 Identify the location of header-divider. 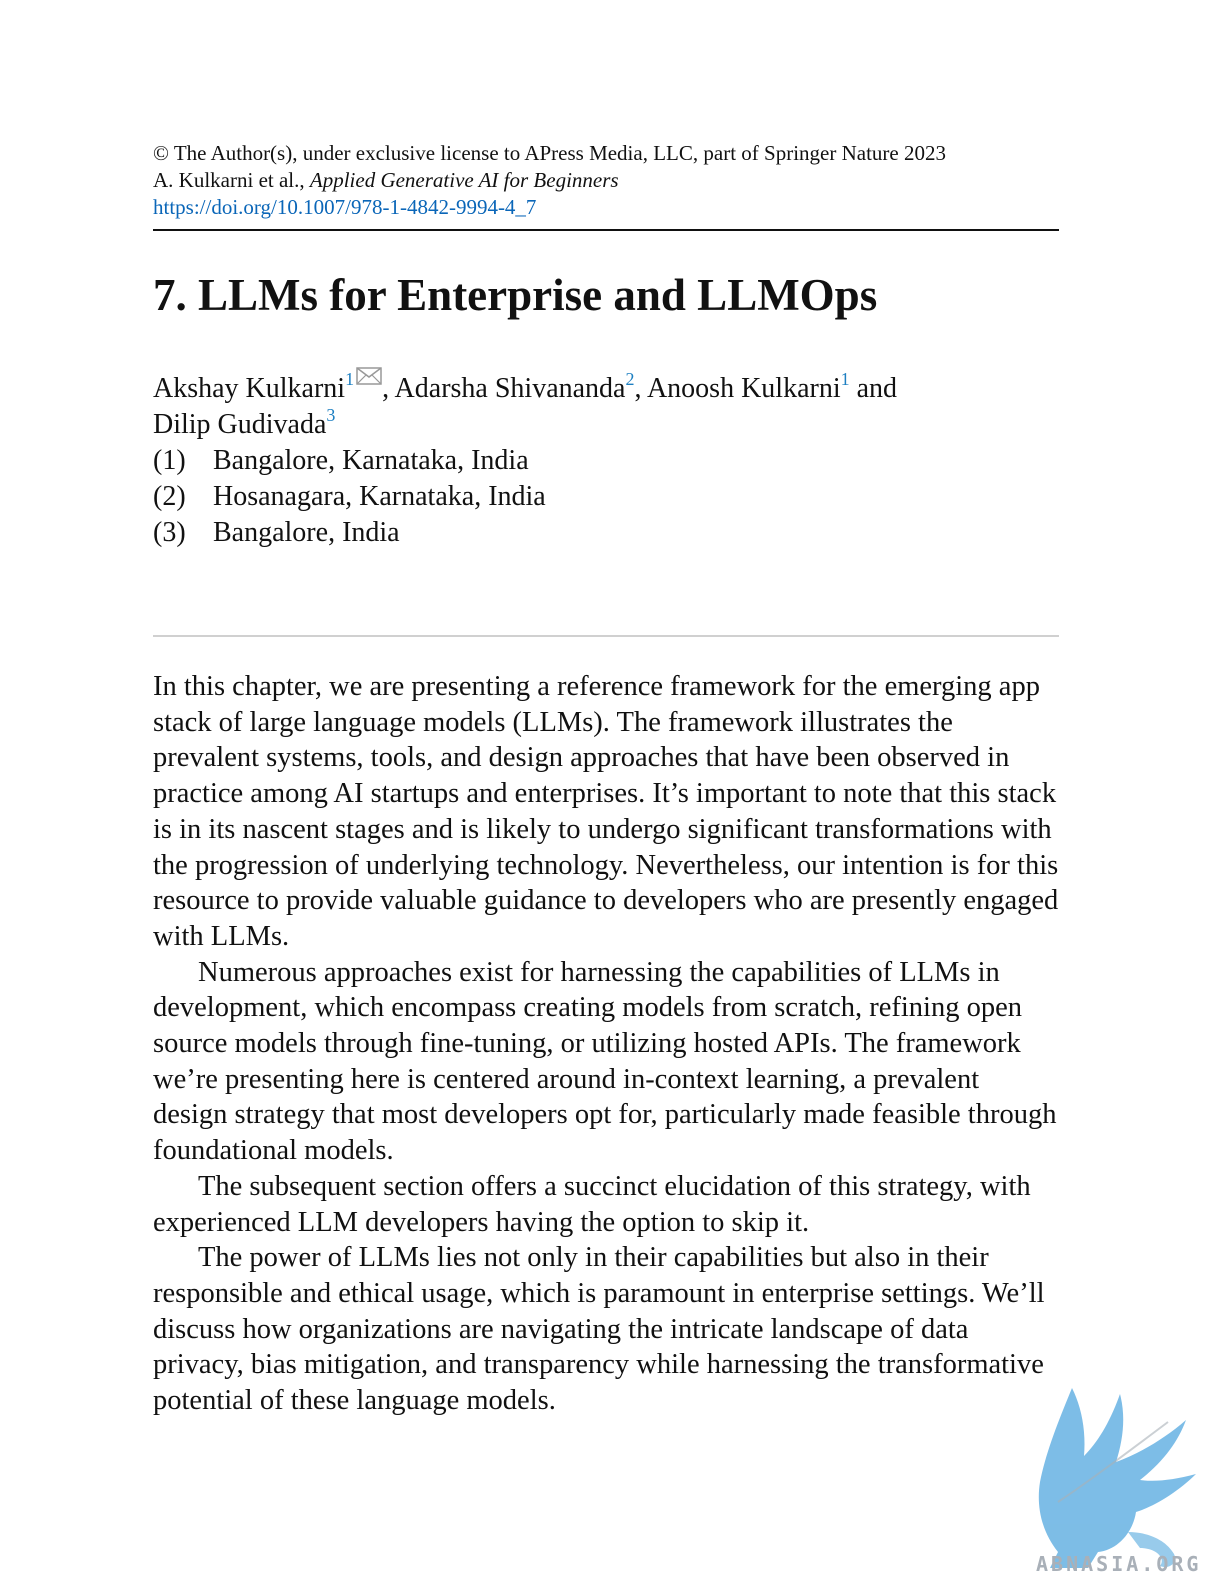
(606, 230).